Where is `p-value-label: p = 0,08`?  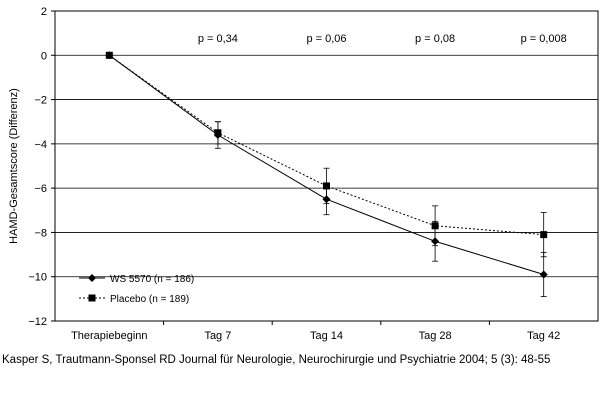 p-value-label: p = 0,08 is located at coordinates (435, 39).